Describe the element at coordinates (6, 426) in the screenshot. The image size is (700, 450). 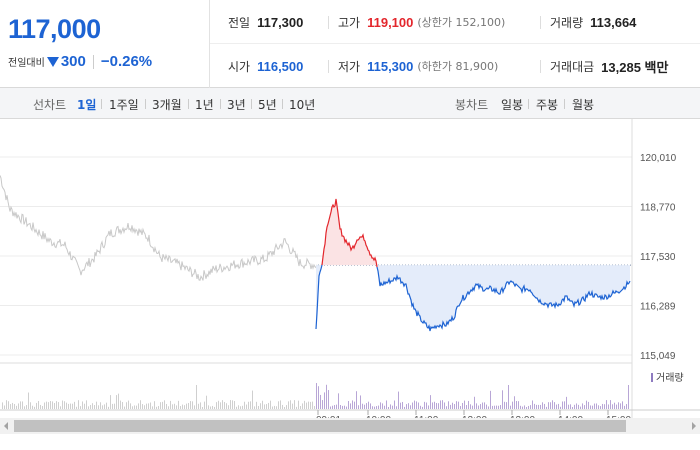
I see `scroll-left-arrow-icon` at that location.